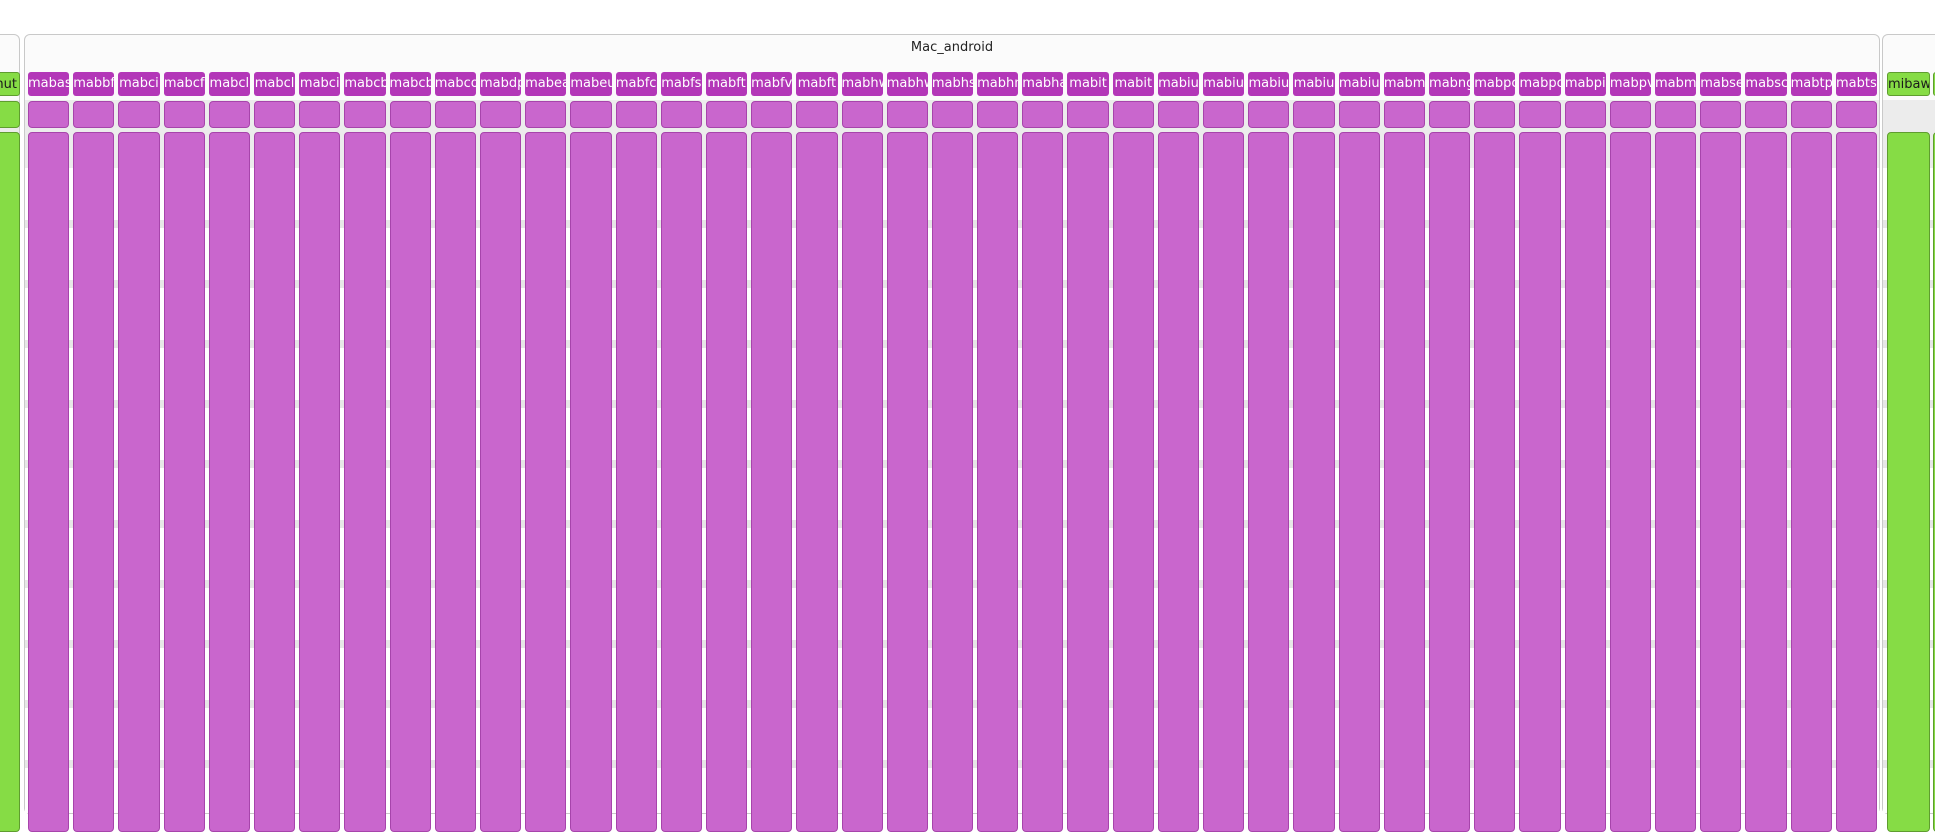  I want to click on column-header: mabsc, so click(1766, 84).